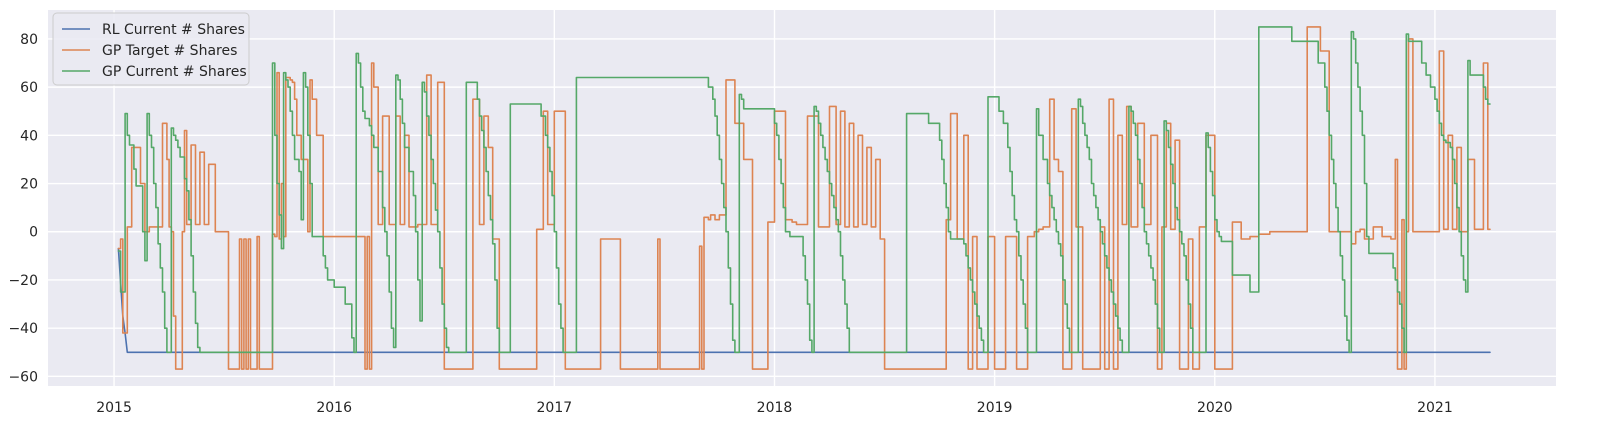 The height and width of the screenshot is (432, 1609). I want to click on legend-label-gp-current: GP Current # Shares, so click(174, 72).